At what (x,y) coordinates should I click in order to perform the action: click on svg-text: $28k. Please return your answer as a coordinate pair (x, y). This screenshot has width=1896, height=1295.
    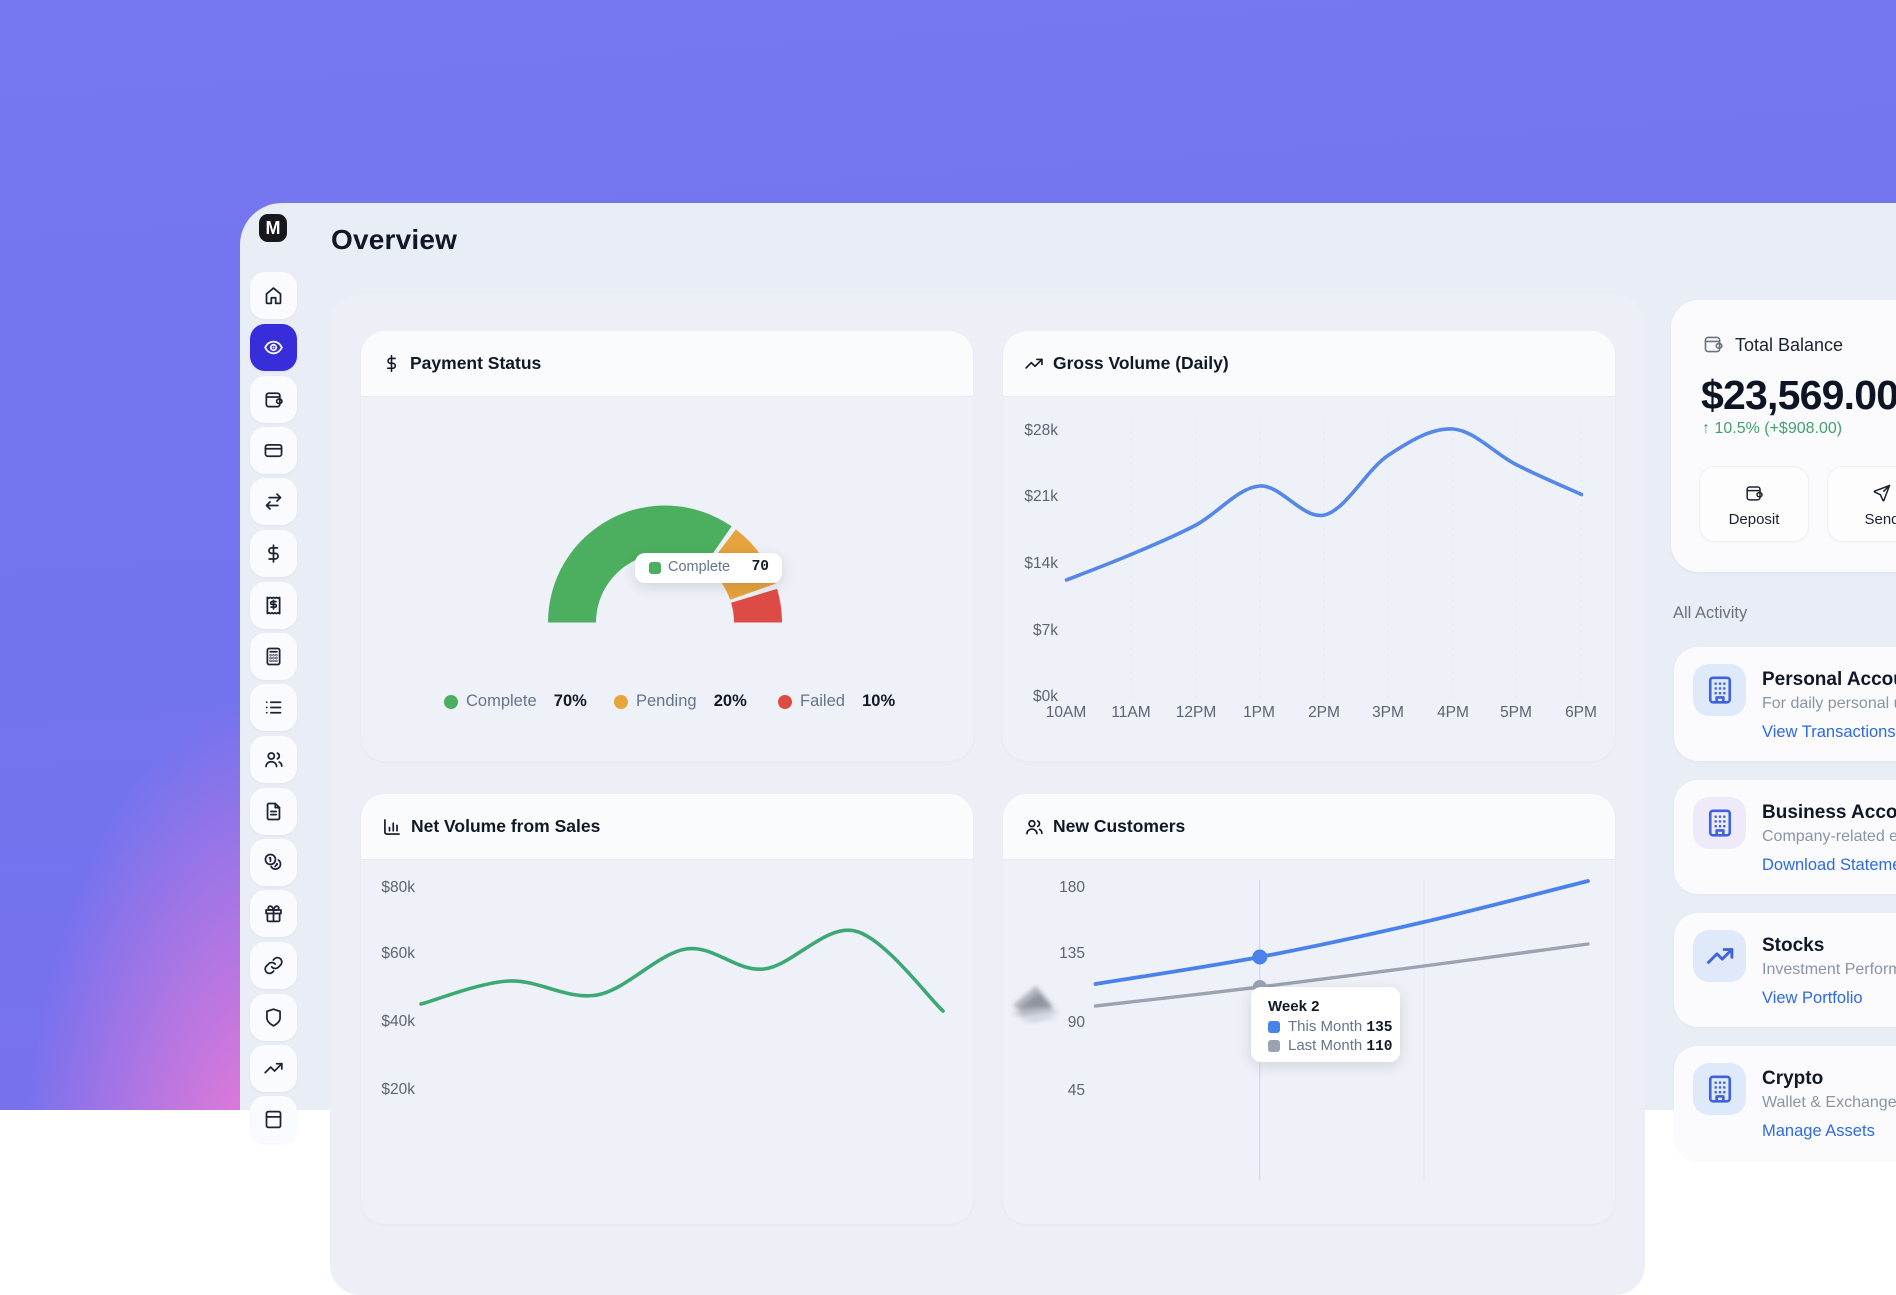
    Looking at the image, I should click on (1041, 430).